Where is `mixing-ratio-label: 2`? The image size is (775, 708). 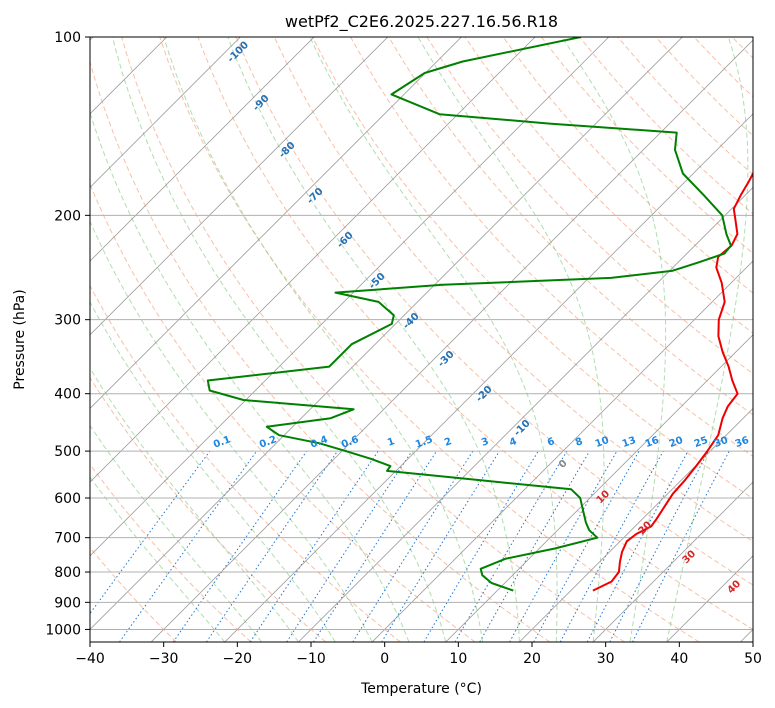 mixing-ratio-label: 2 is located at coordinates (448, 442).